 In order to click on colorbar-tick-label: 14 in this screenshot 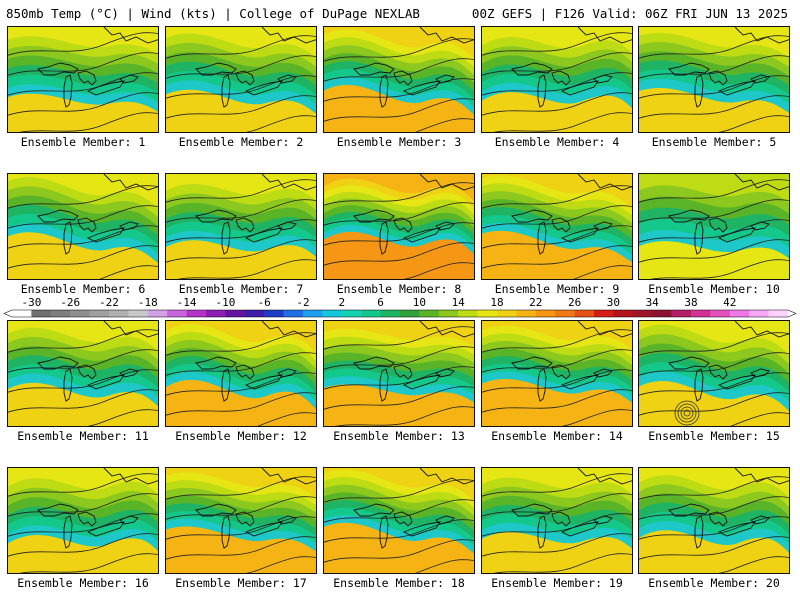, I will do `click(459, 302)`.